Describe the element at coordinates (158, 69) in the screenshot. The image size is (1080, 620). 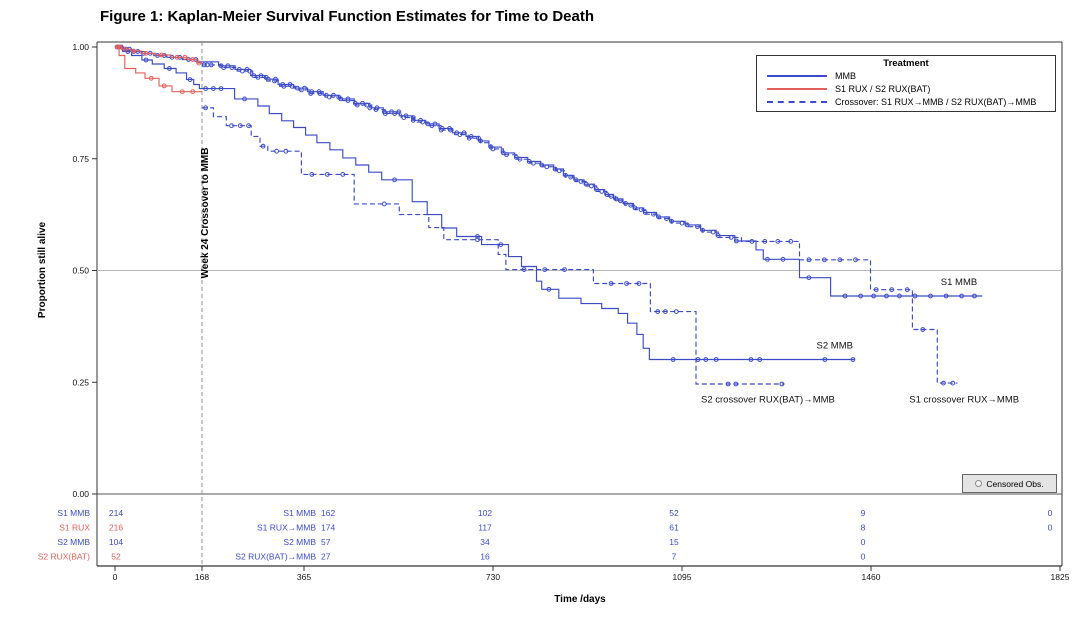
I see `km-curve-s2-rux-bat-` at that location.